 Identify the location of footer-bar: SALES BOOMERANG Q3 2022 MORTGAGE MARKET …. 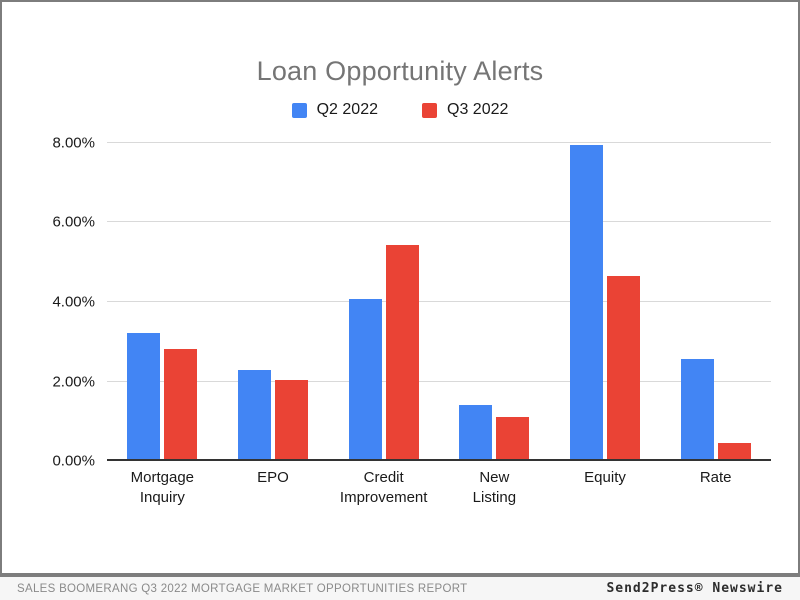
(400, 588).